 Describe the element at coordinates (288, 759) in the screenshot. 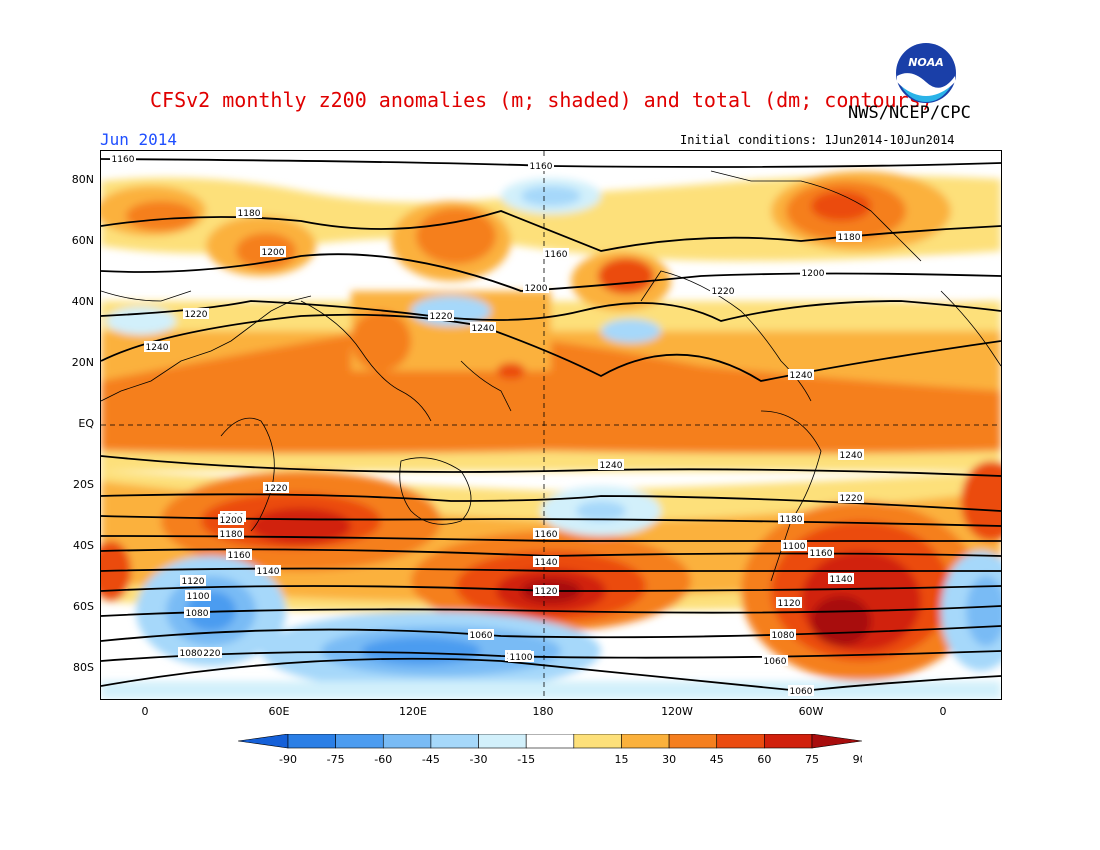

I see `colorbar-tick-label: -90` at that location.